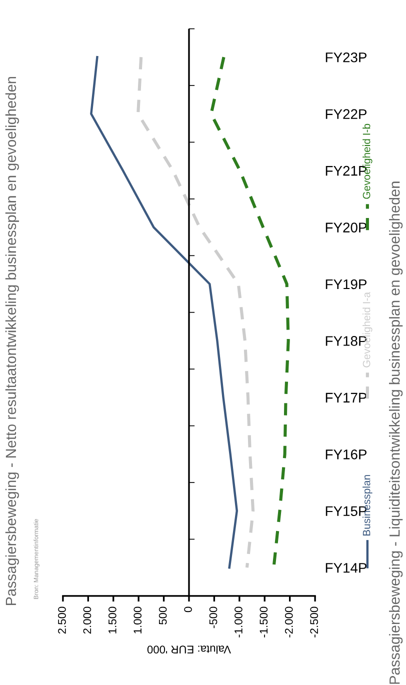 This screenshot has height=685, width=406. Describe the element at coordinates (346, 568) in the screenshot. I see `y-tick-label: FY14P` at that location.